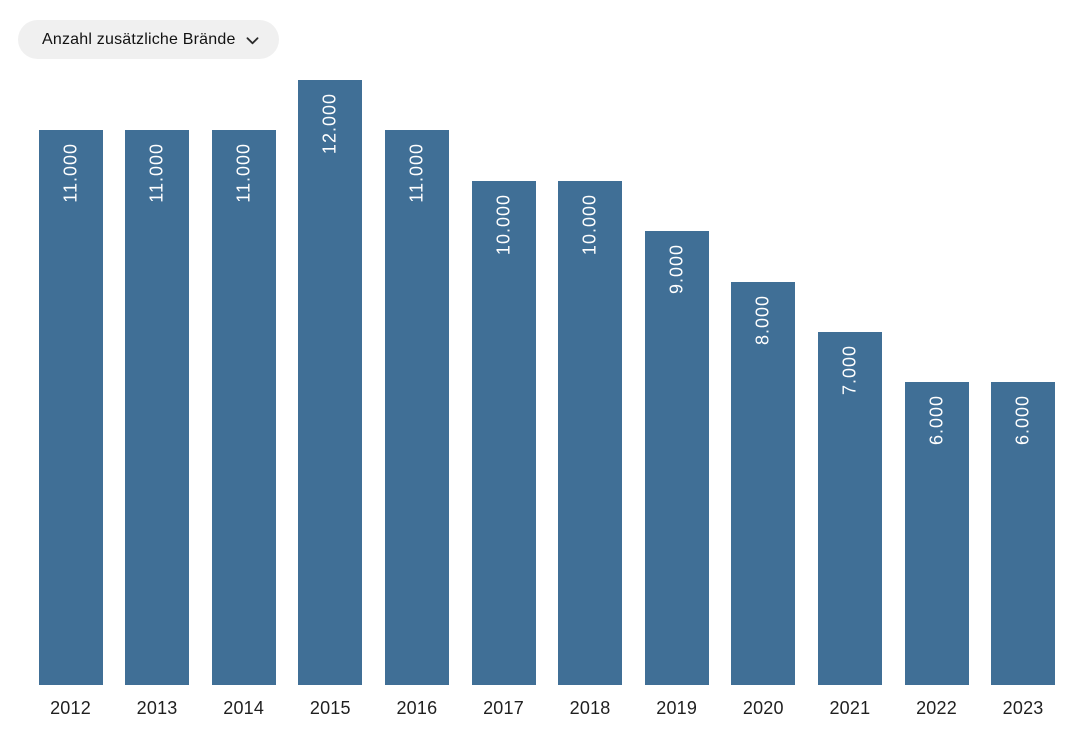 This screenshot has height=734, width=1087. Describe the element at coordinates (590, 708) in the screenshot. I see `x-axis-label: 2018` at that location.